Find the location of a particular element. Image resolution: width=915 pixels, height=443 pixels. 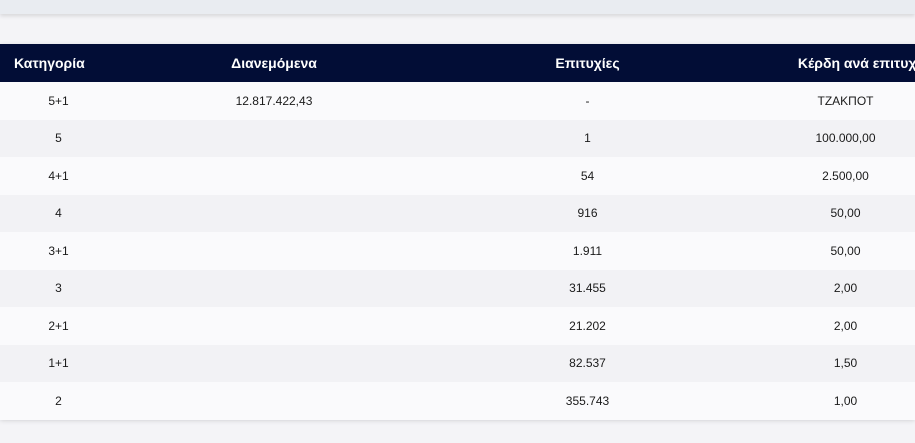

cell-prize: 100.000,00 is located at coordinates (845, 138).